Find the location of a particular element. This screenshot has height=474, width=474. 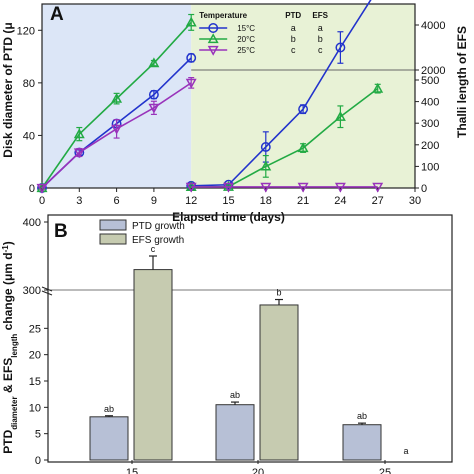

y-tick-label-left: 80 is located at coordinates (29, 84).